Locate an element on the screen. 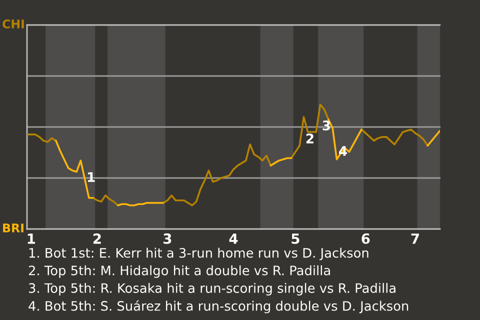 Image resolution: width=480 pixels, height=320 pixels. x-tick-label: 6 is located at coordinates (366, 238).